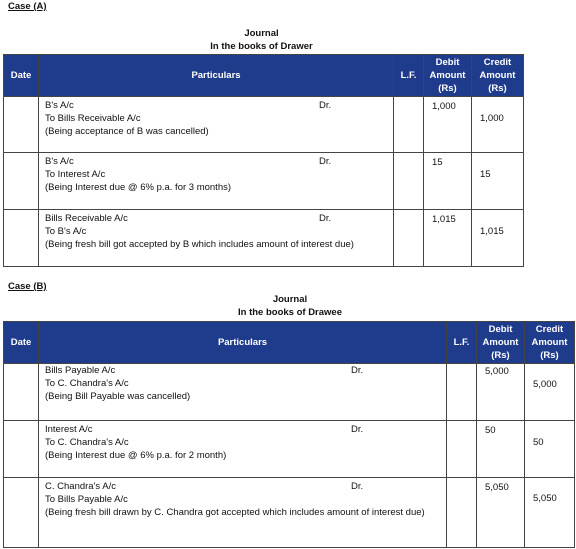  I want to click on credit-amount: 5,000, so click(545, 384).